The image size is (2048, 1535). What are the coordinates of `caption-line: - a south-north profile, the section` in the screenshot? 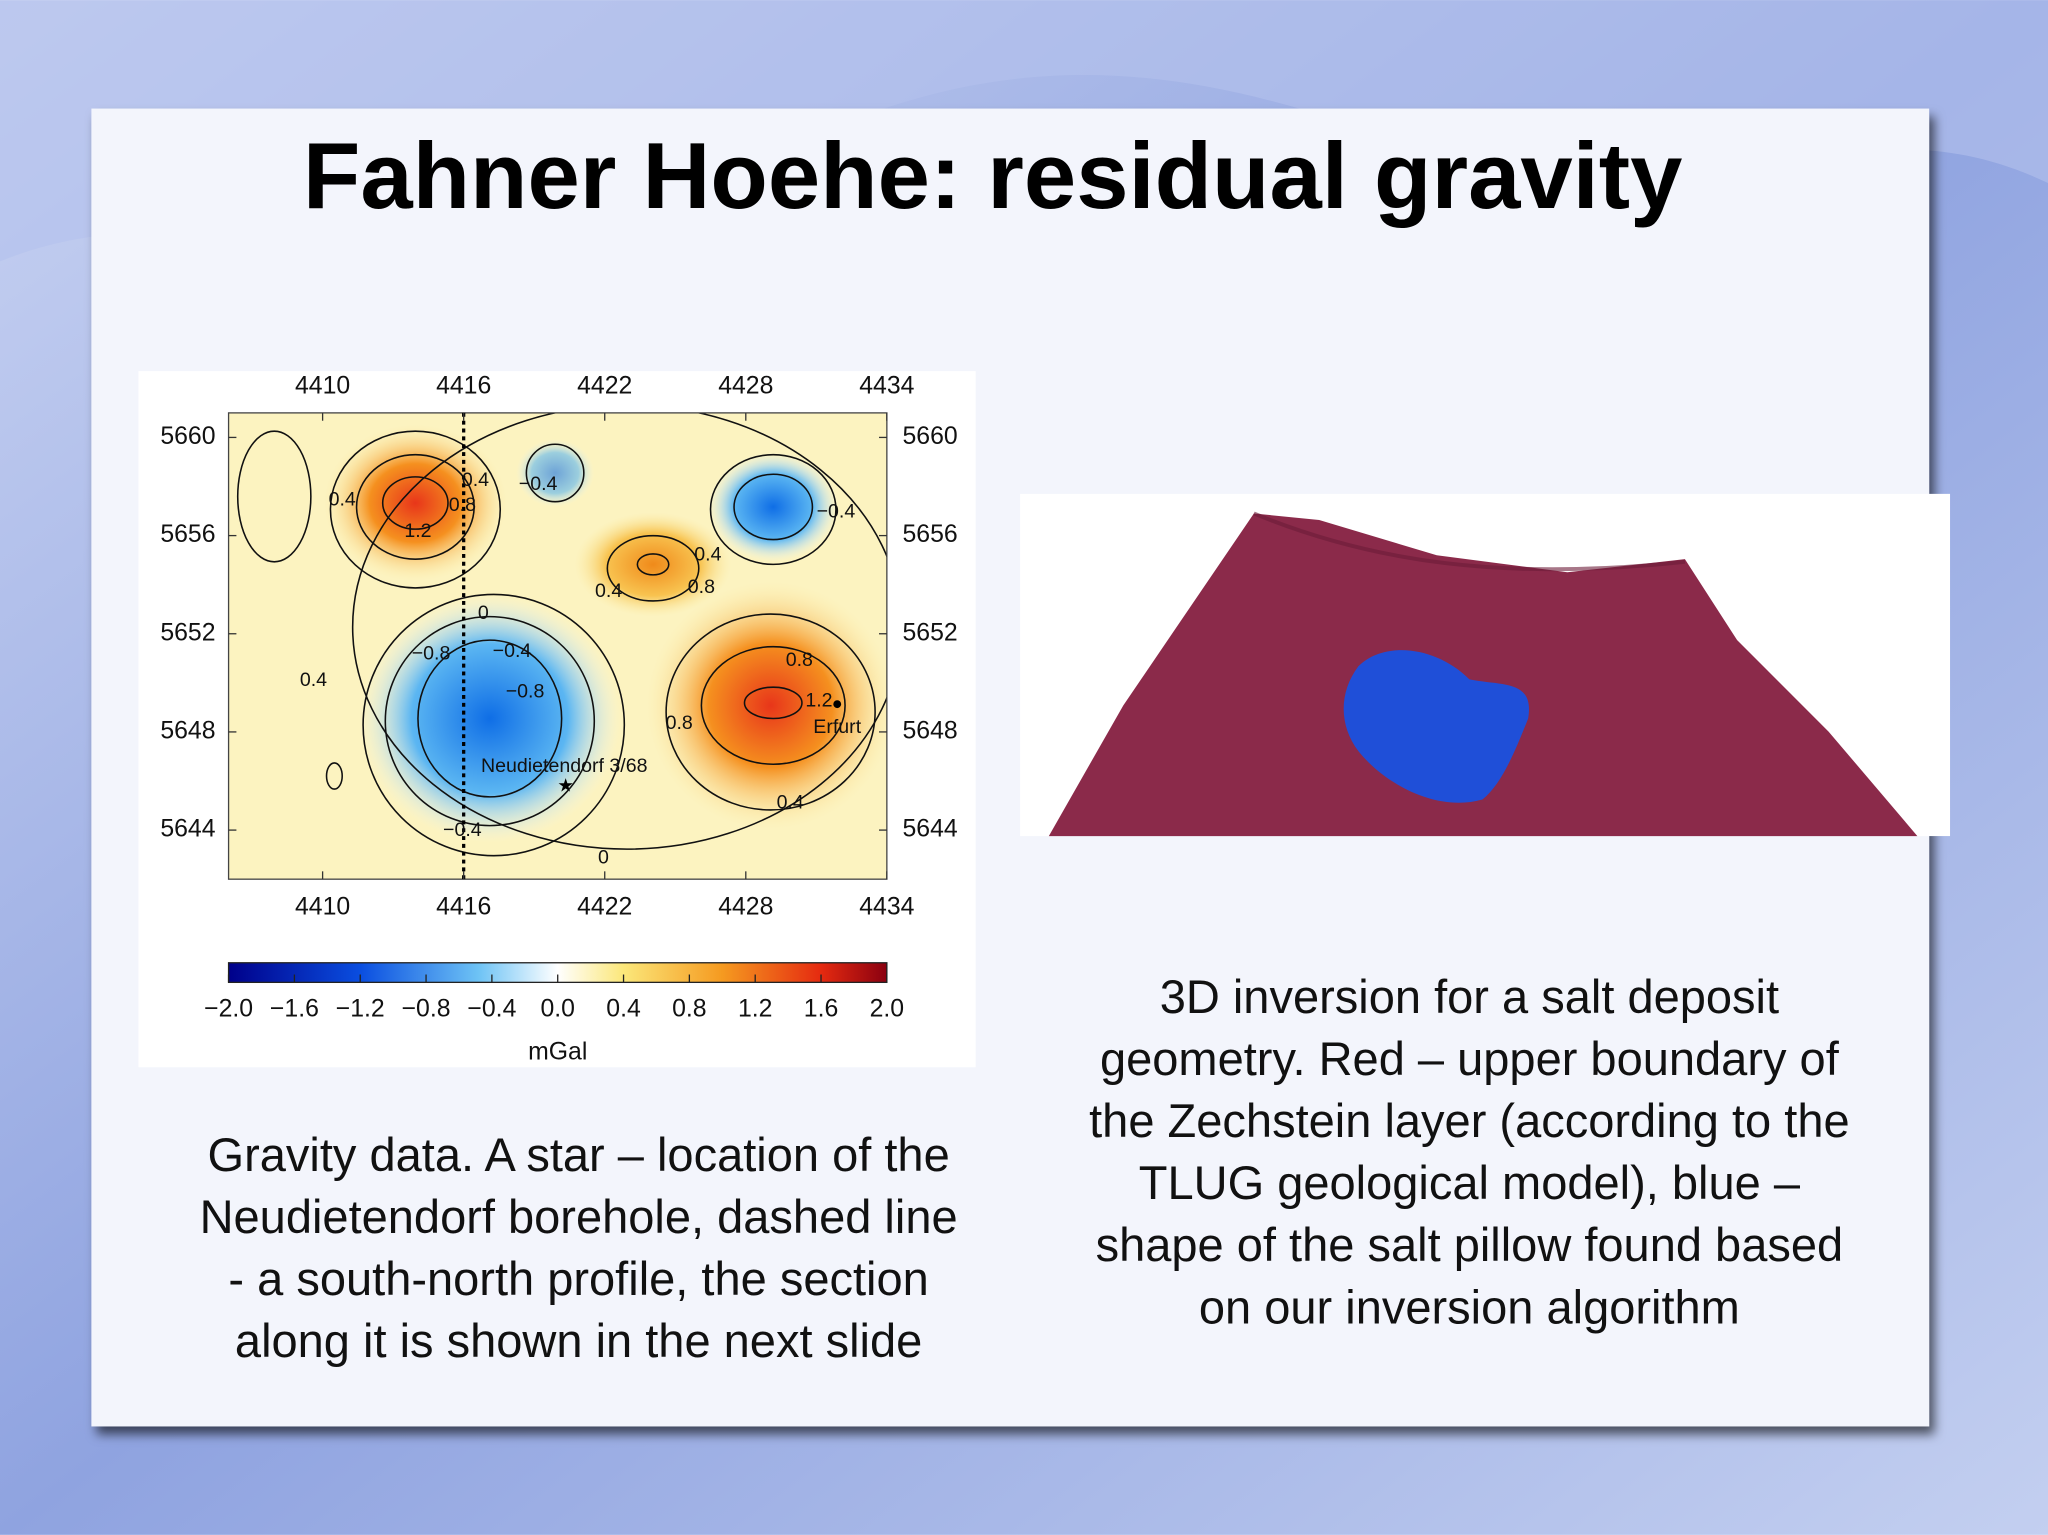 It's located at (578, 1278).